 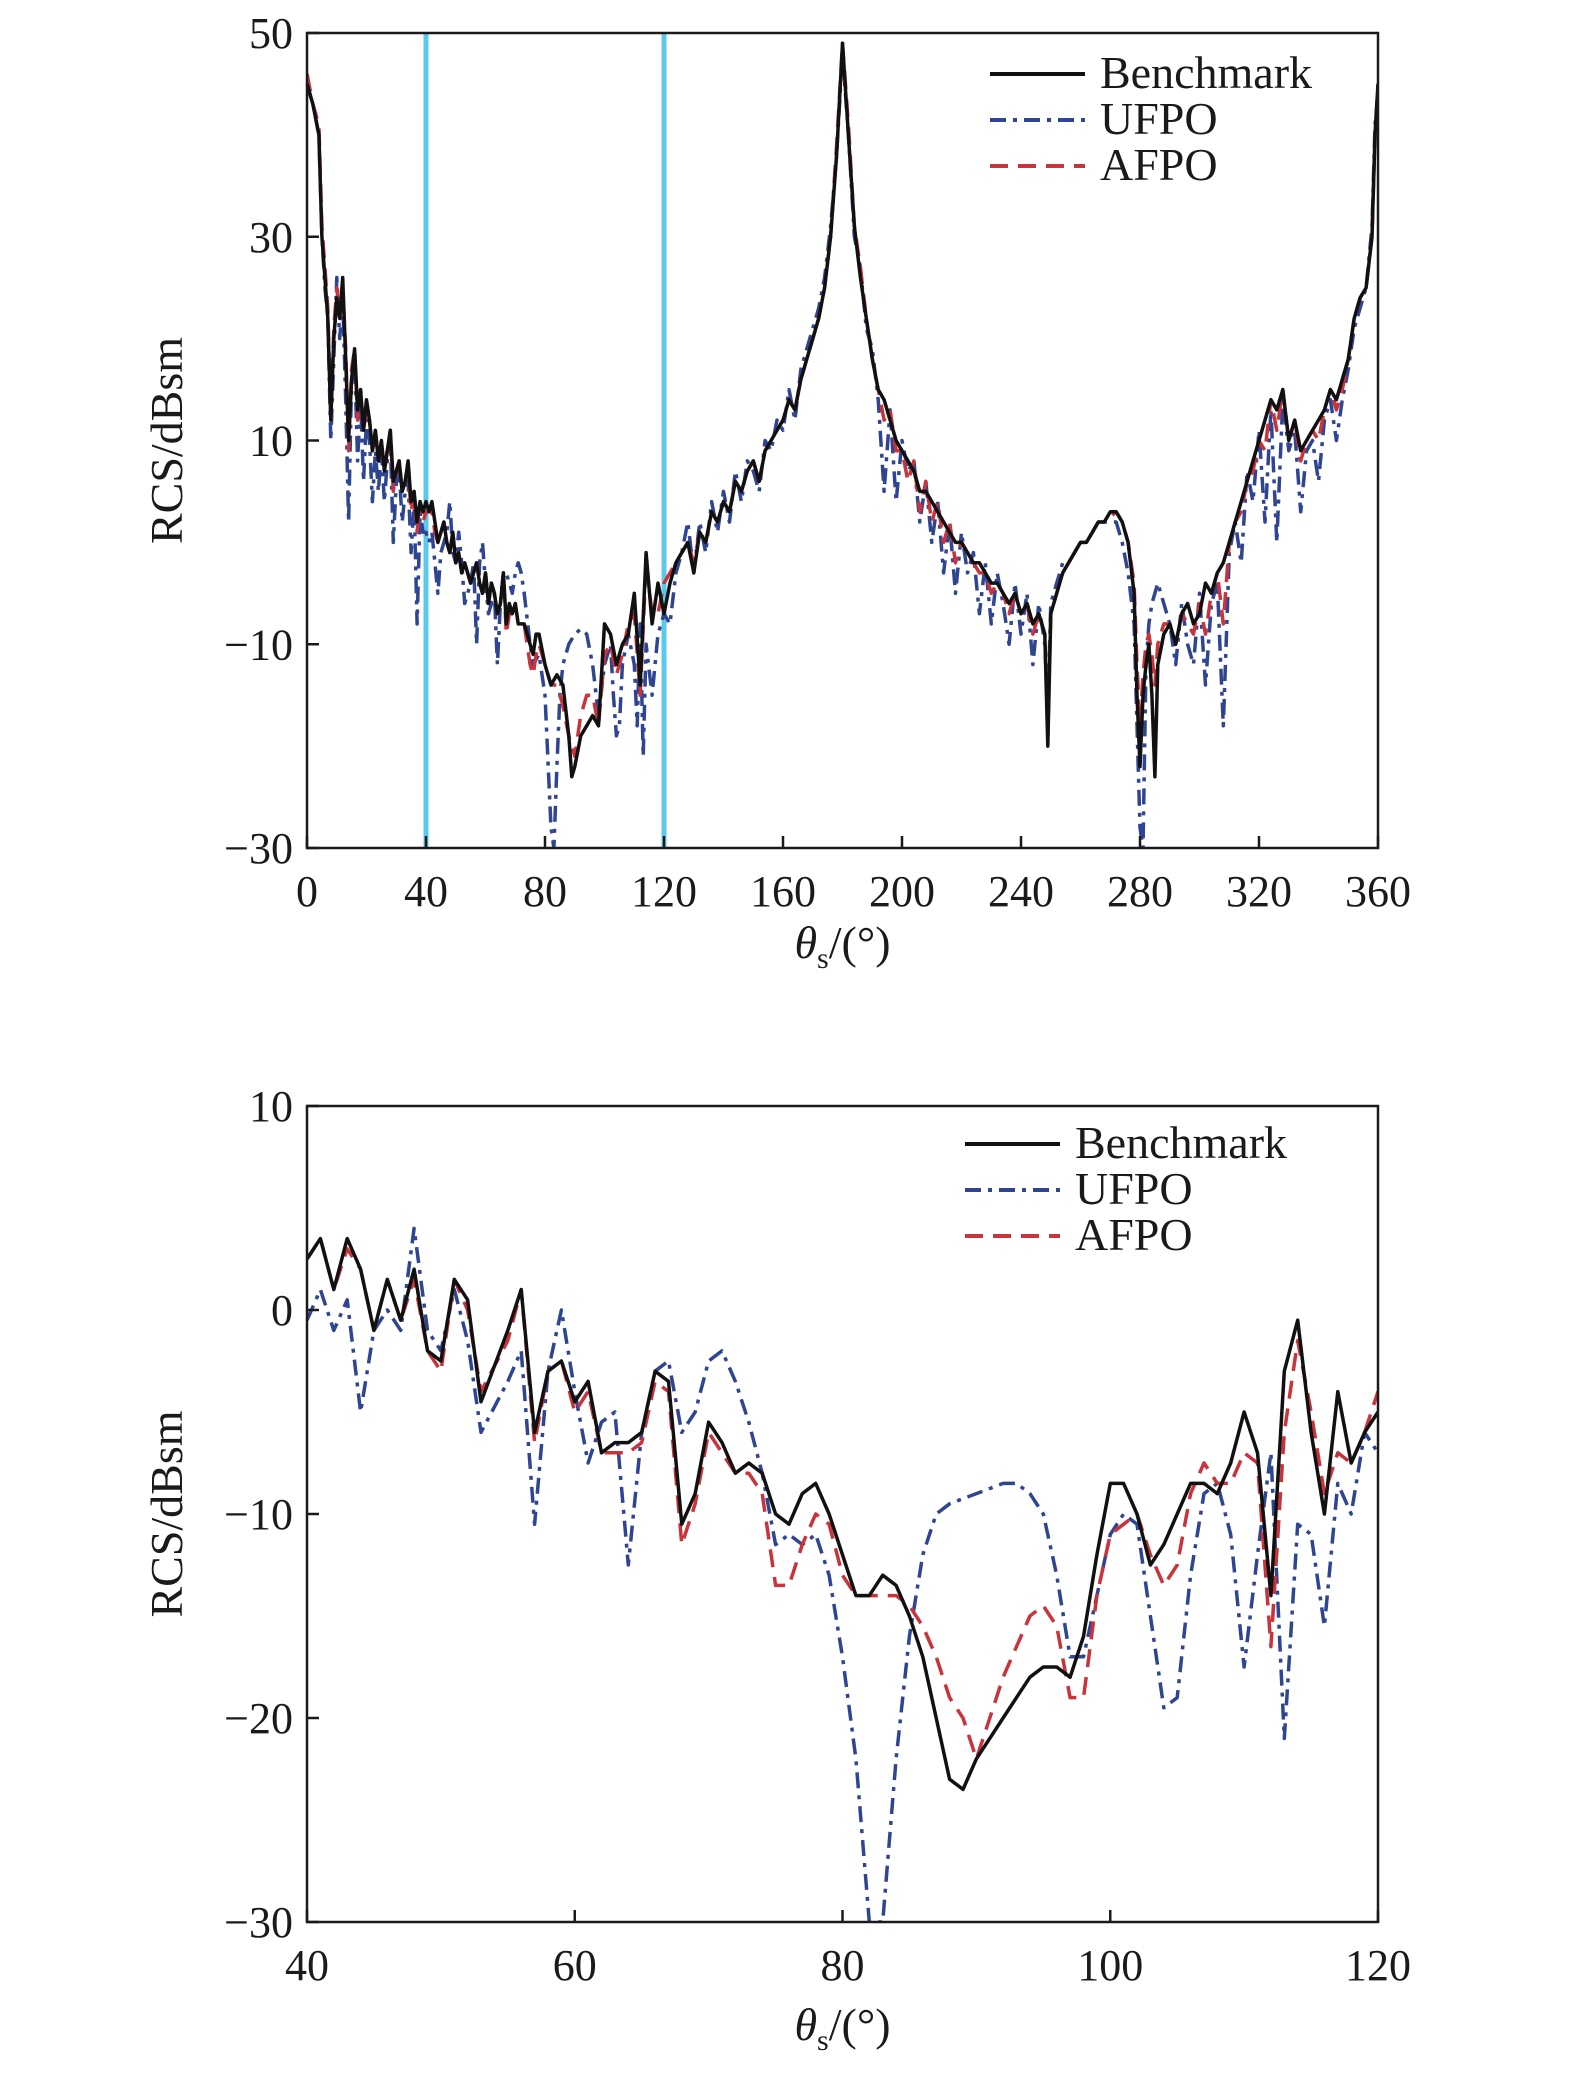 I want to click on y-tick-label: 0, so click(x=282, y=1310).